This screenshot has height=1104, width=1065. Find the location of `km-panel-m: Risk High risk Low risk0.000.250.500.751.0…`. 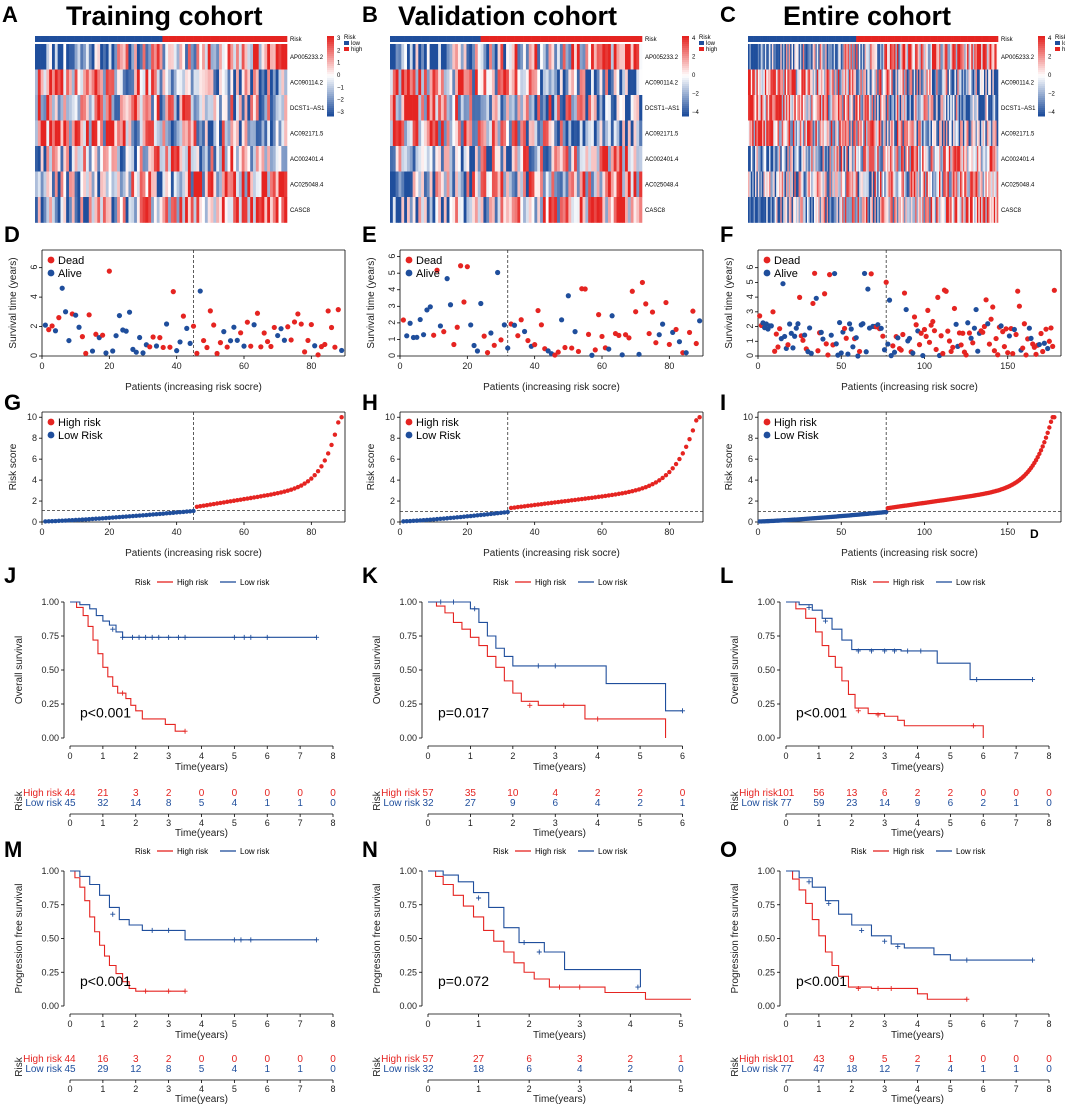

km-panel-m: Risk High risk Low risk0.000.250.500.751.0… is located at coordinates (175, 975).